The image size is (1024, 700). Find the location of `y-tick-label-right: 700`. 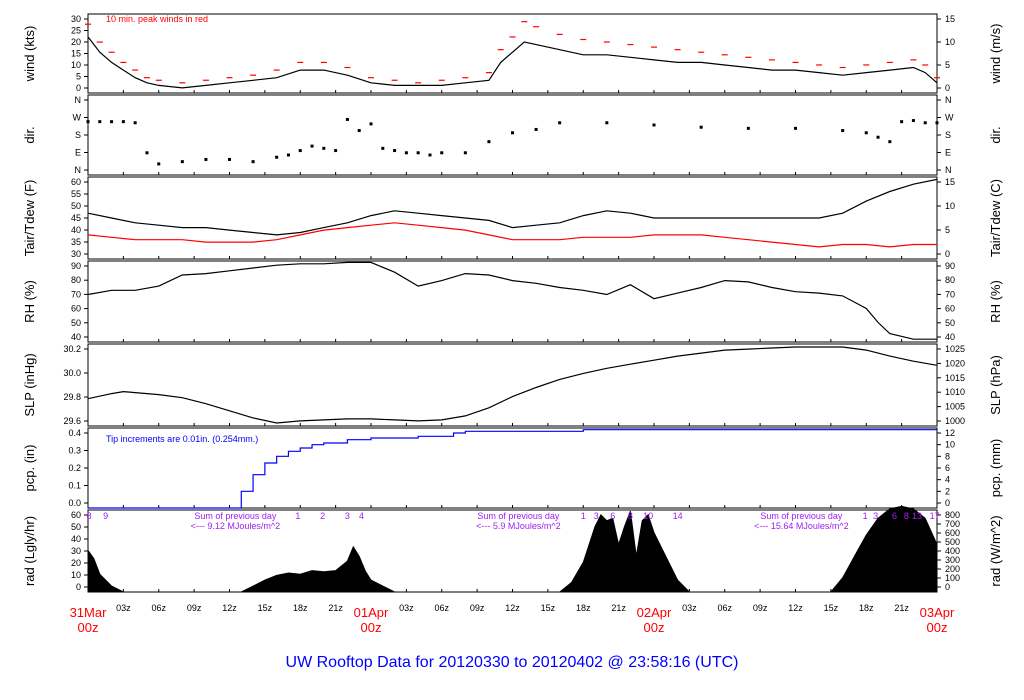

y-tick-label-right: 700 is located at coordinates (952, 524).